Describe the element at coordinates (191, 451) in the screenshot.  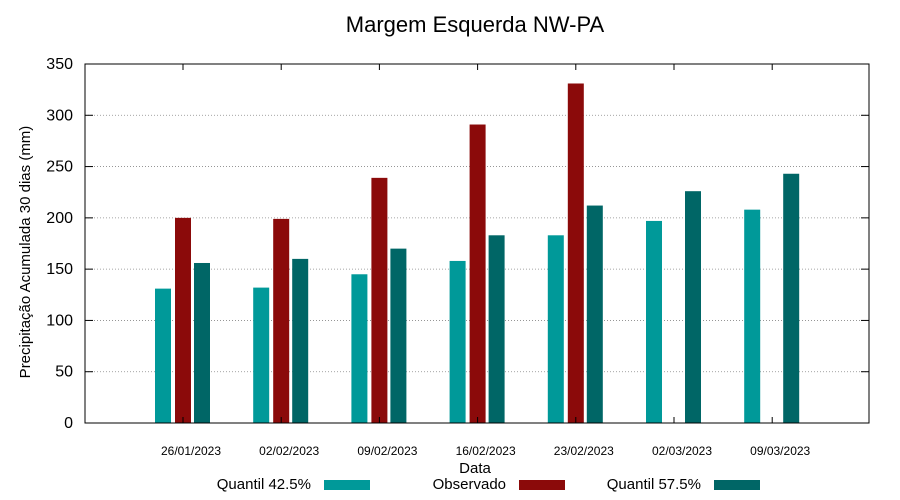
I see `x-tick-label: 26/01/2023` at that location.